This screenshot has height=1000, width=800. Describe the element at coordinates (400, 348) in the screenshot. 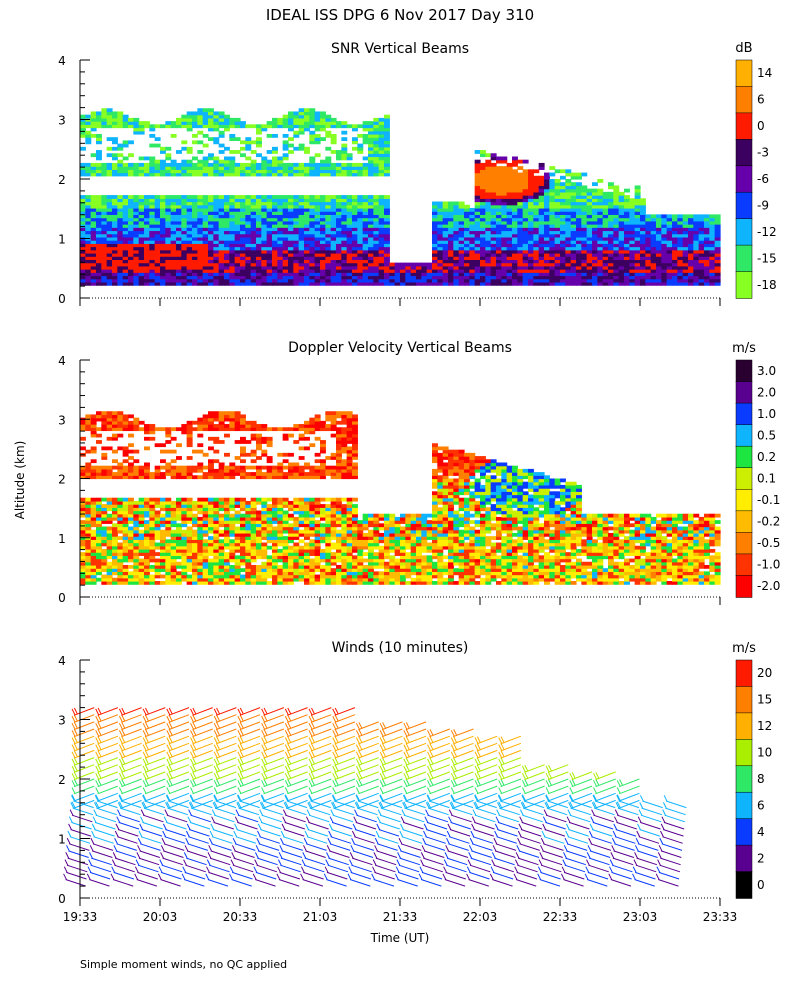

I see `panel-title-doppler: Doppler Velocity Vertical Beams` at that location.